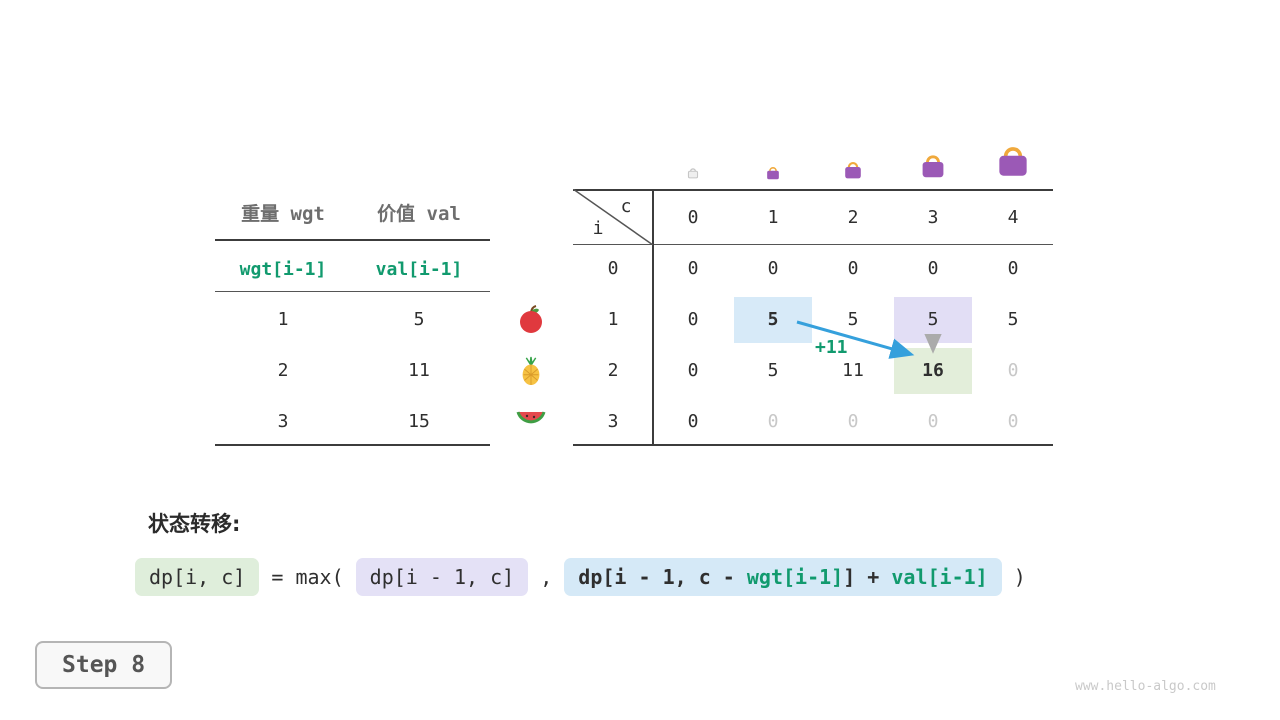 Image resolution: width=1280 pixels, height=720 pixels. What do you see at coordinates (283, 370) in the screenshot?
I see `weight-cell-2: 2` at bounding box center [283, 370].